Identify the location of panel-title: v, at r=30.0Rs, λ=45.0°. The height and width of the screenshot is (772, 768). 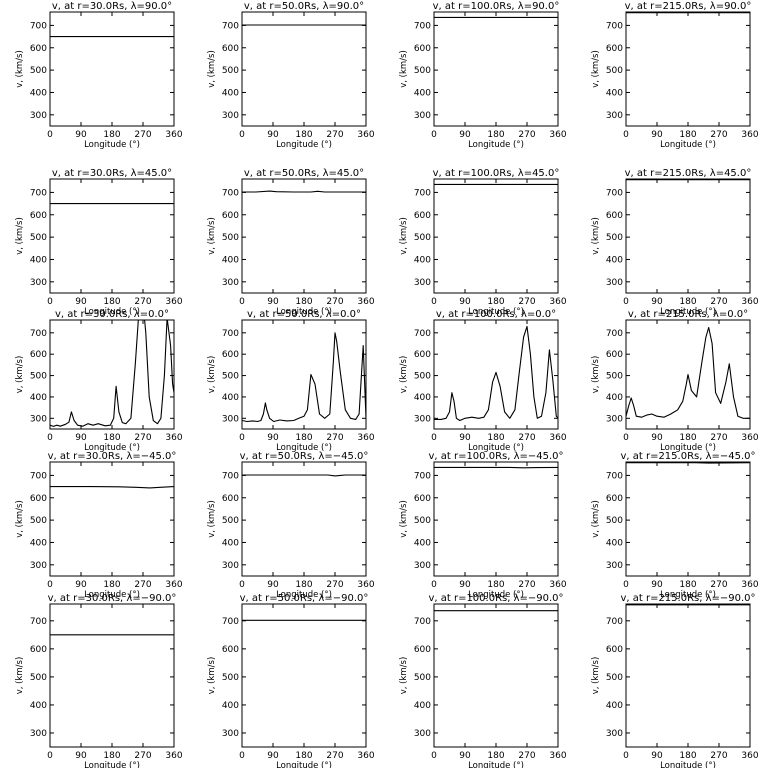
(112, 173).